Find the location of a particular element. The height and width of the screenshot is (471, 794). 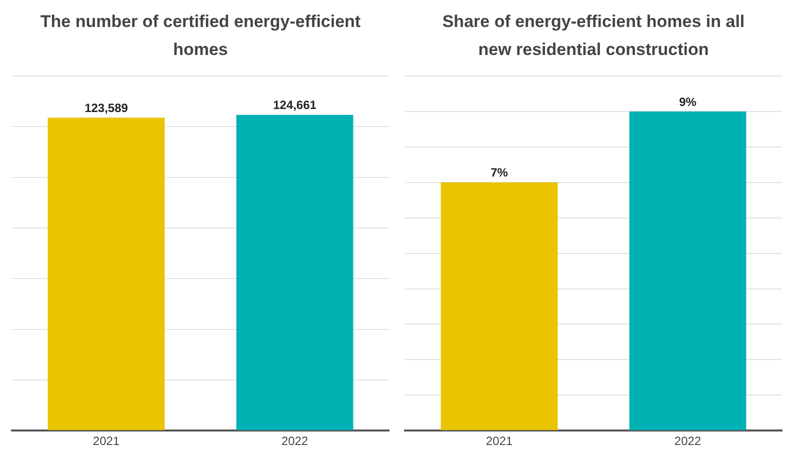

data-label: 124,661 is located at coordinates (295, 105).